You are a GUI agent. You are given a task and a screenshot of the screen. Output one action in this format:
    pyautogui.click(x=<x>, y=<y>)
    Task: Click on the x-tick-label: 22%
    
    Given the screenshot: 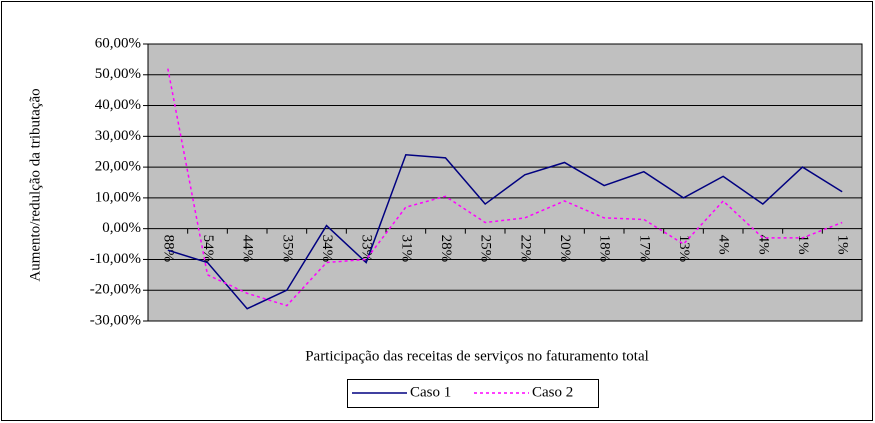 What is the action you would take?
    pyautogui.click(x=525, y=249)
    